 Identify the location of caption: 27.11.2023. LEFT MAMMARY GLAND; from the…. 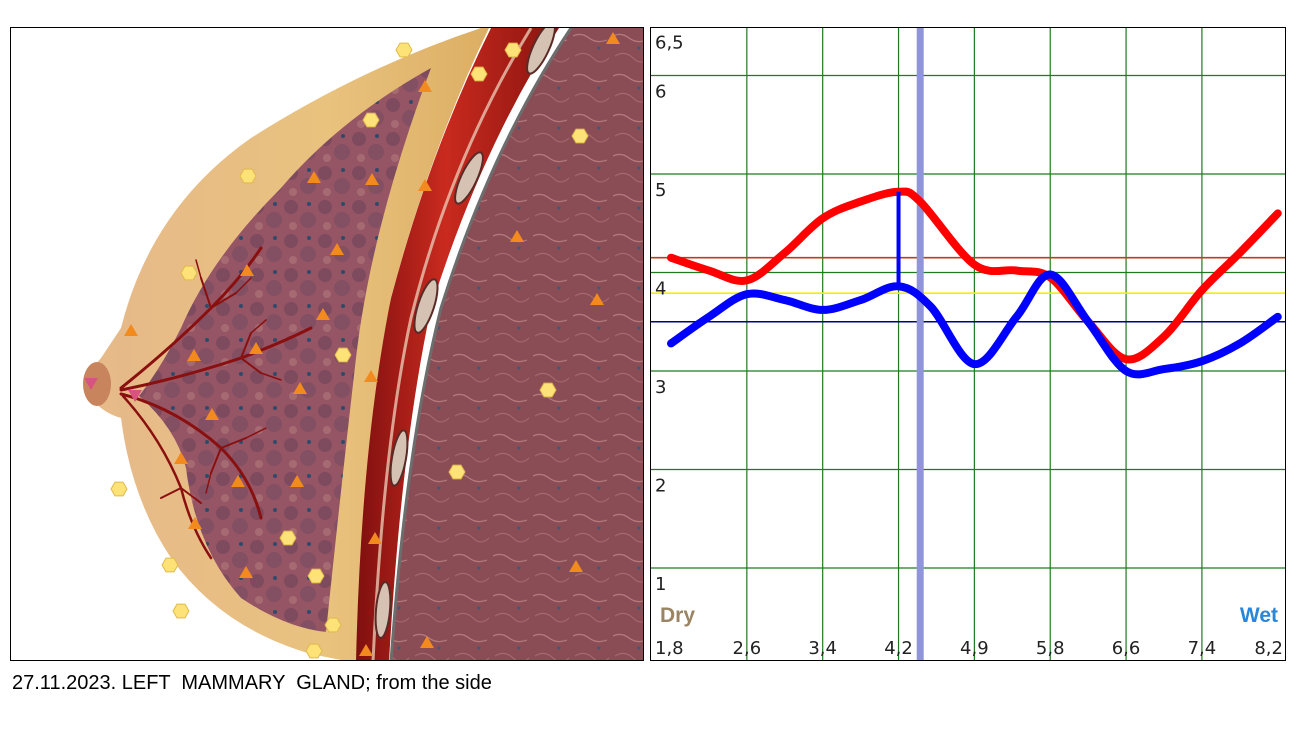
(252, 683).